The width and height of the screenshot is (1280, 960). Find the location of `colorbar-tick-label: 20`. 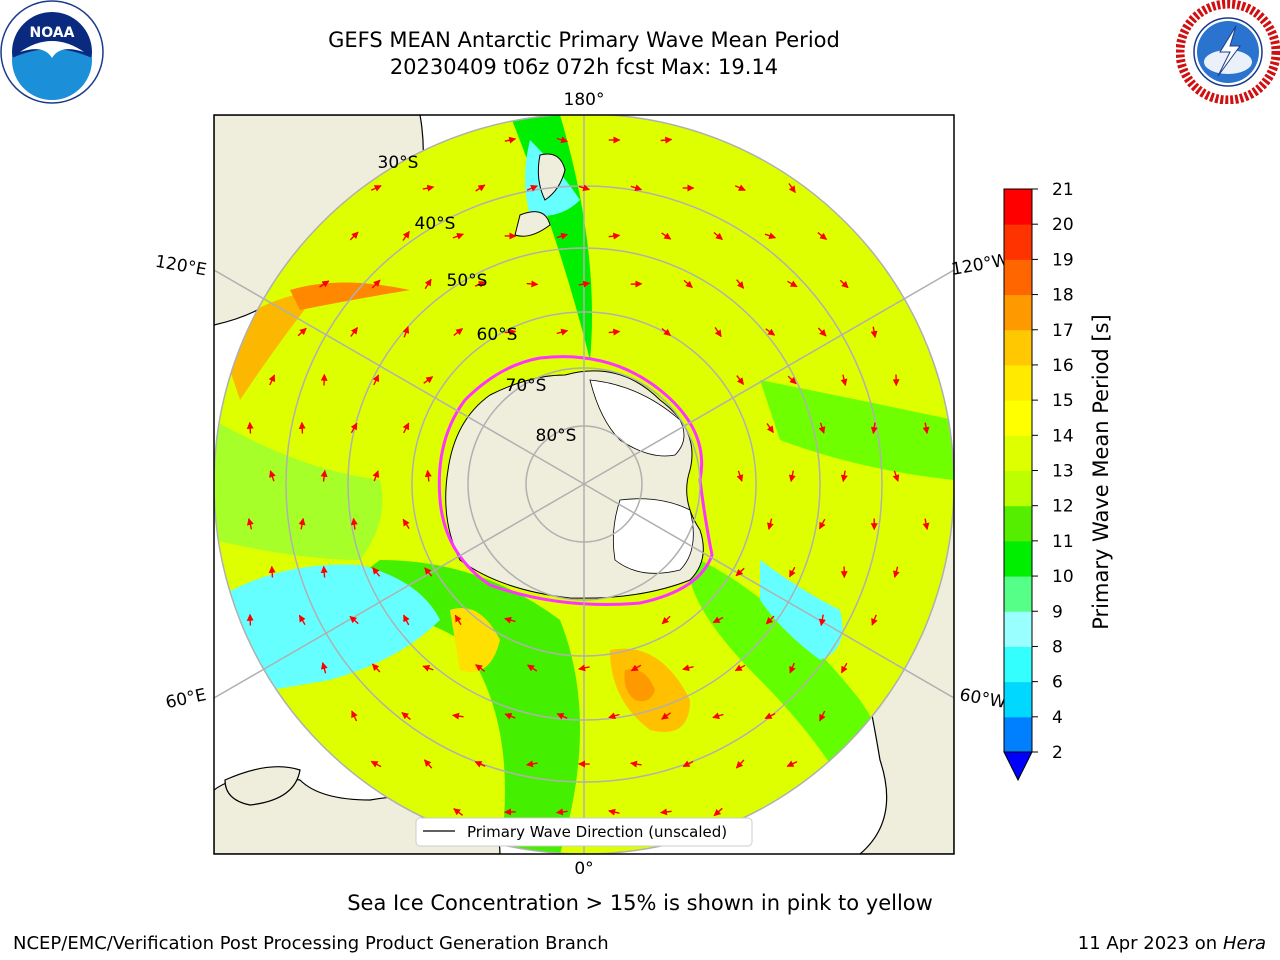

colorbar-tick-label: 20 is located at coordinates (1063, 225).